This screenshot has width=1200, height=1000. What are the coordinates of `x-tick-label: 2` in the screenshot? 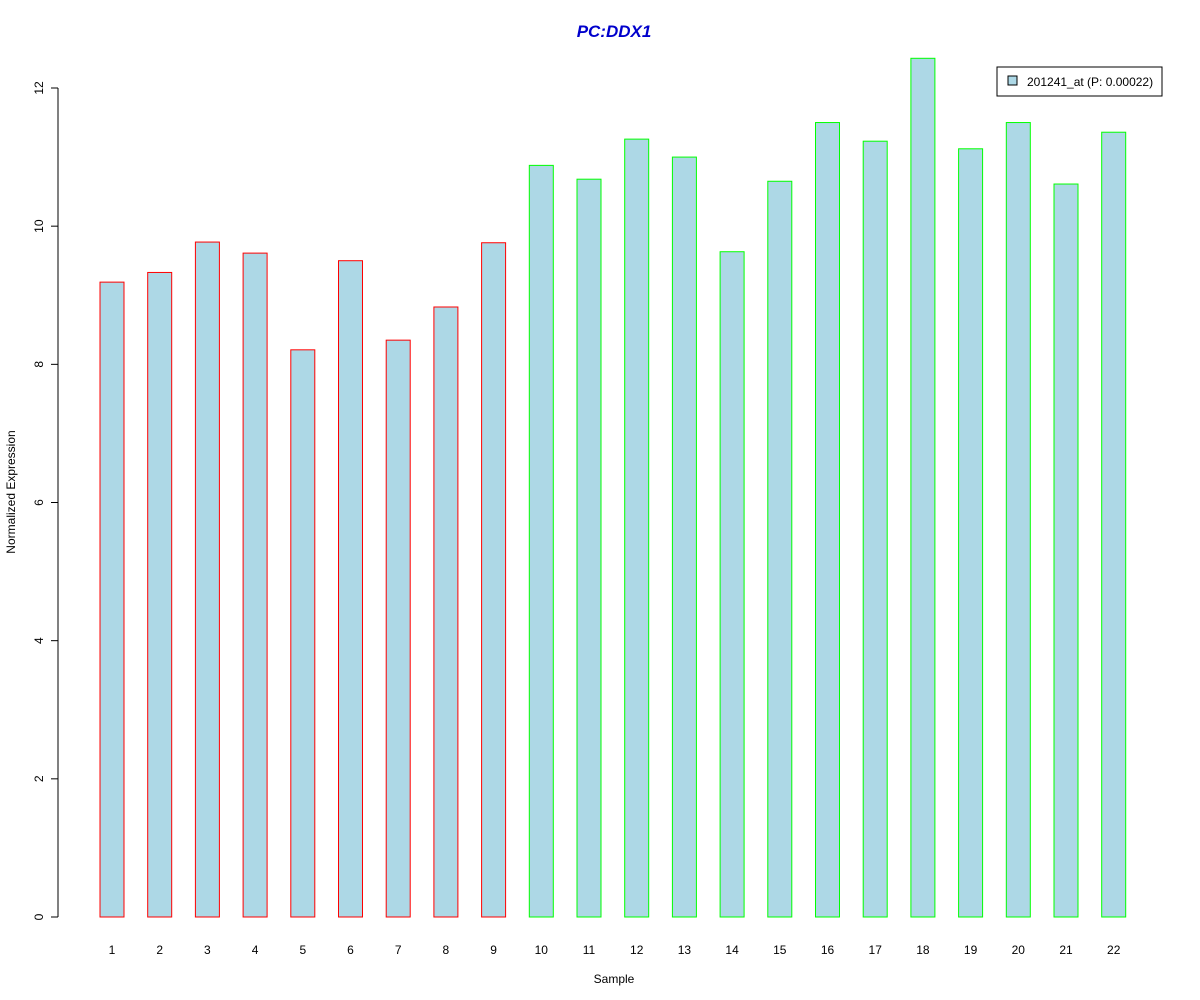 It's located at (159, 950).